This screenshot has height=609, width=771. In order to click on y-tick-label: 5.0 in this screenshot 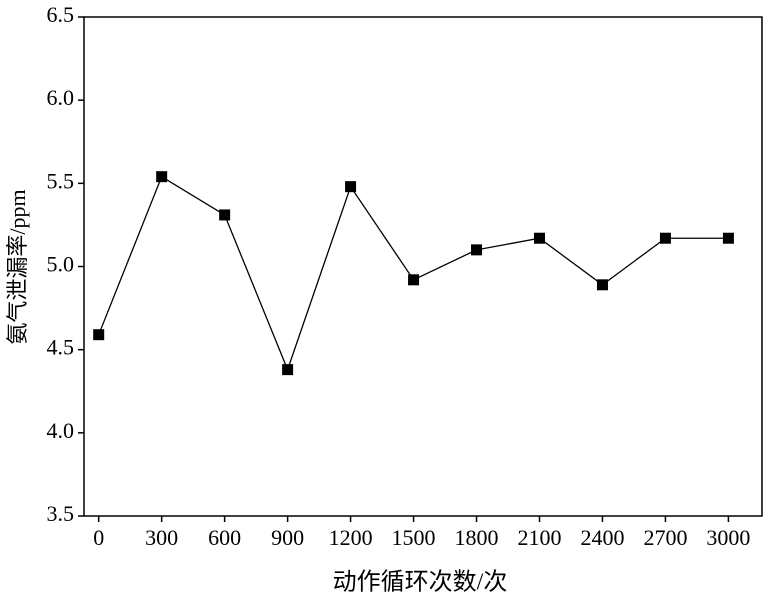, I will do `click(61, 264)`.